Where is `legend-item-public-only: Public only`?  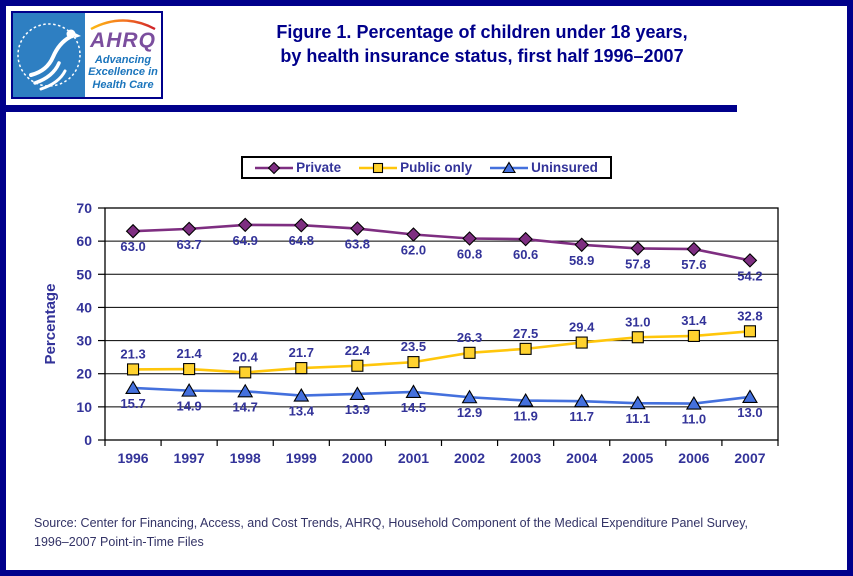 legend-item-public-only: Public only is located at coordinates (415, 167).